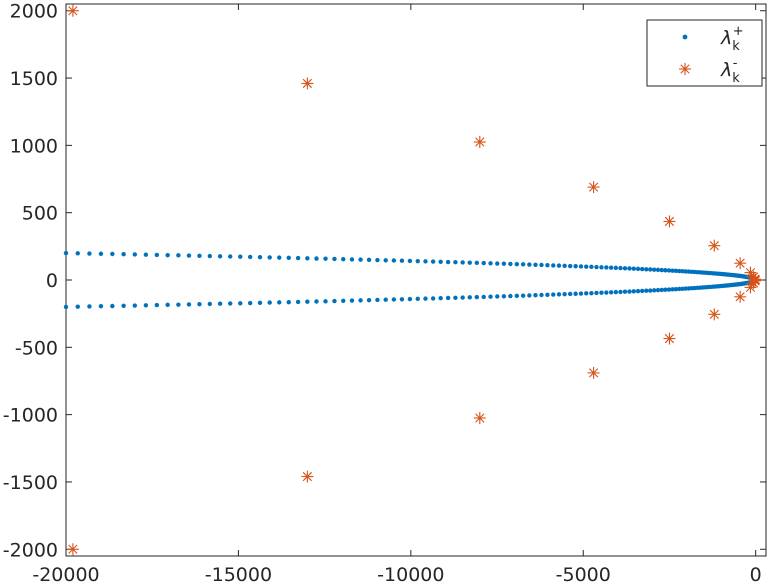  What do you see at coordinates (704, 53) in the screenshot?
I see `legend: λk+λk-` at bounding box center [704, 53].